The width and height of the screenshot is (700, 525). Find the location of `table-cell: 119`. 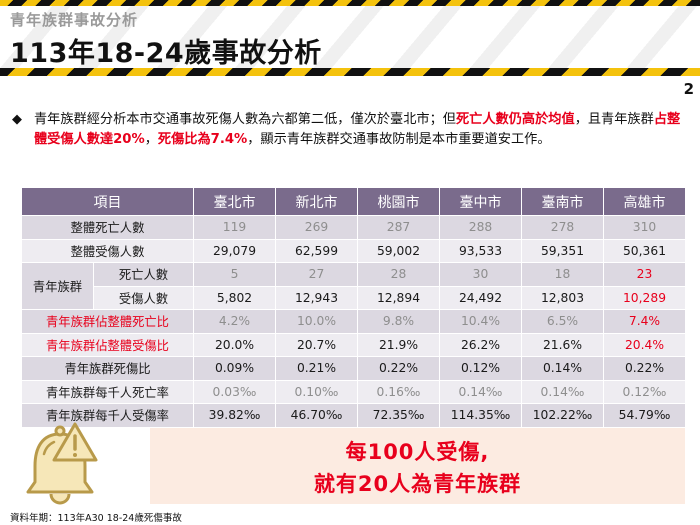

table-cell: 119 is located at coordinates (234, 227).